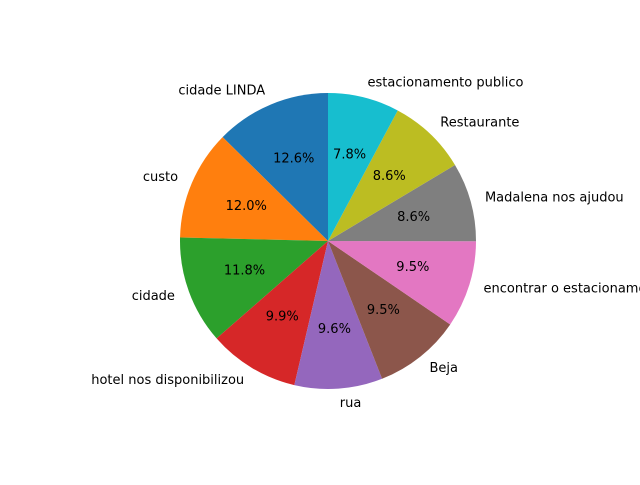 The height and width of the screenshot is (485, 640). What do you see at coordinates (153, 296) in the screenshot?
I see `slice-category-label: cidade` at bounding box center [153, 296].